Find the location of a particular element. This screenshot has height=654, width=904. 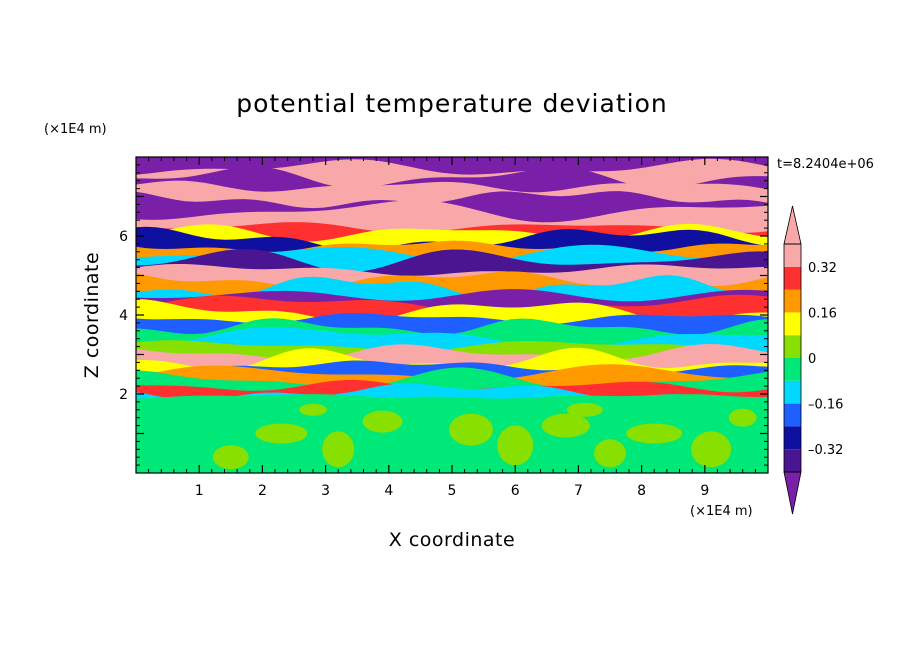

colorbar-tick-label: 0.32 is located at coordinates (822, 268).